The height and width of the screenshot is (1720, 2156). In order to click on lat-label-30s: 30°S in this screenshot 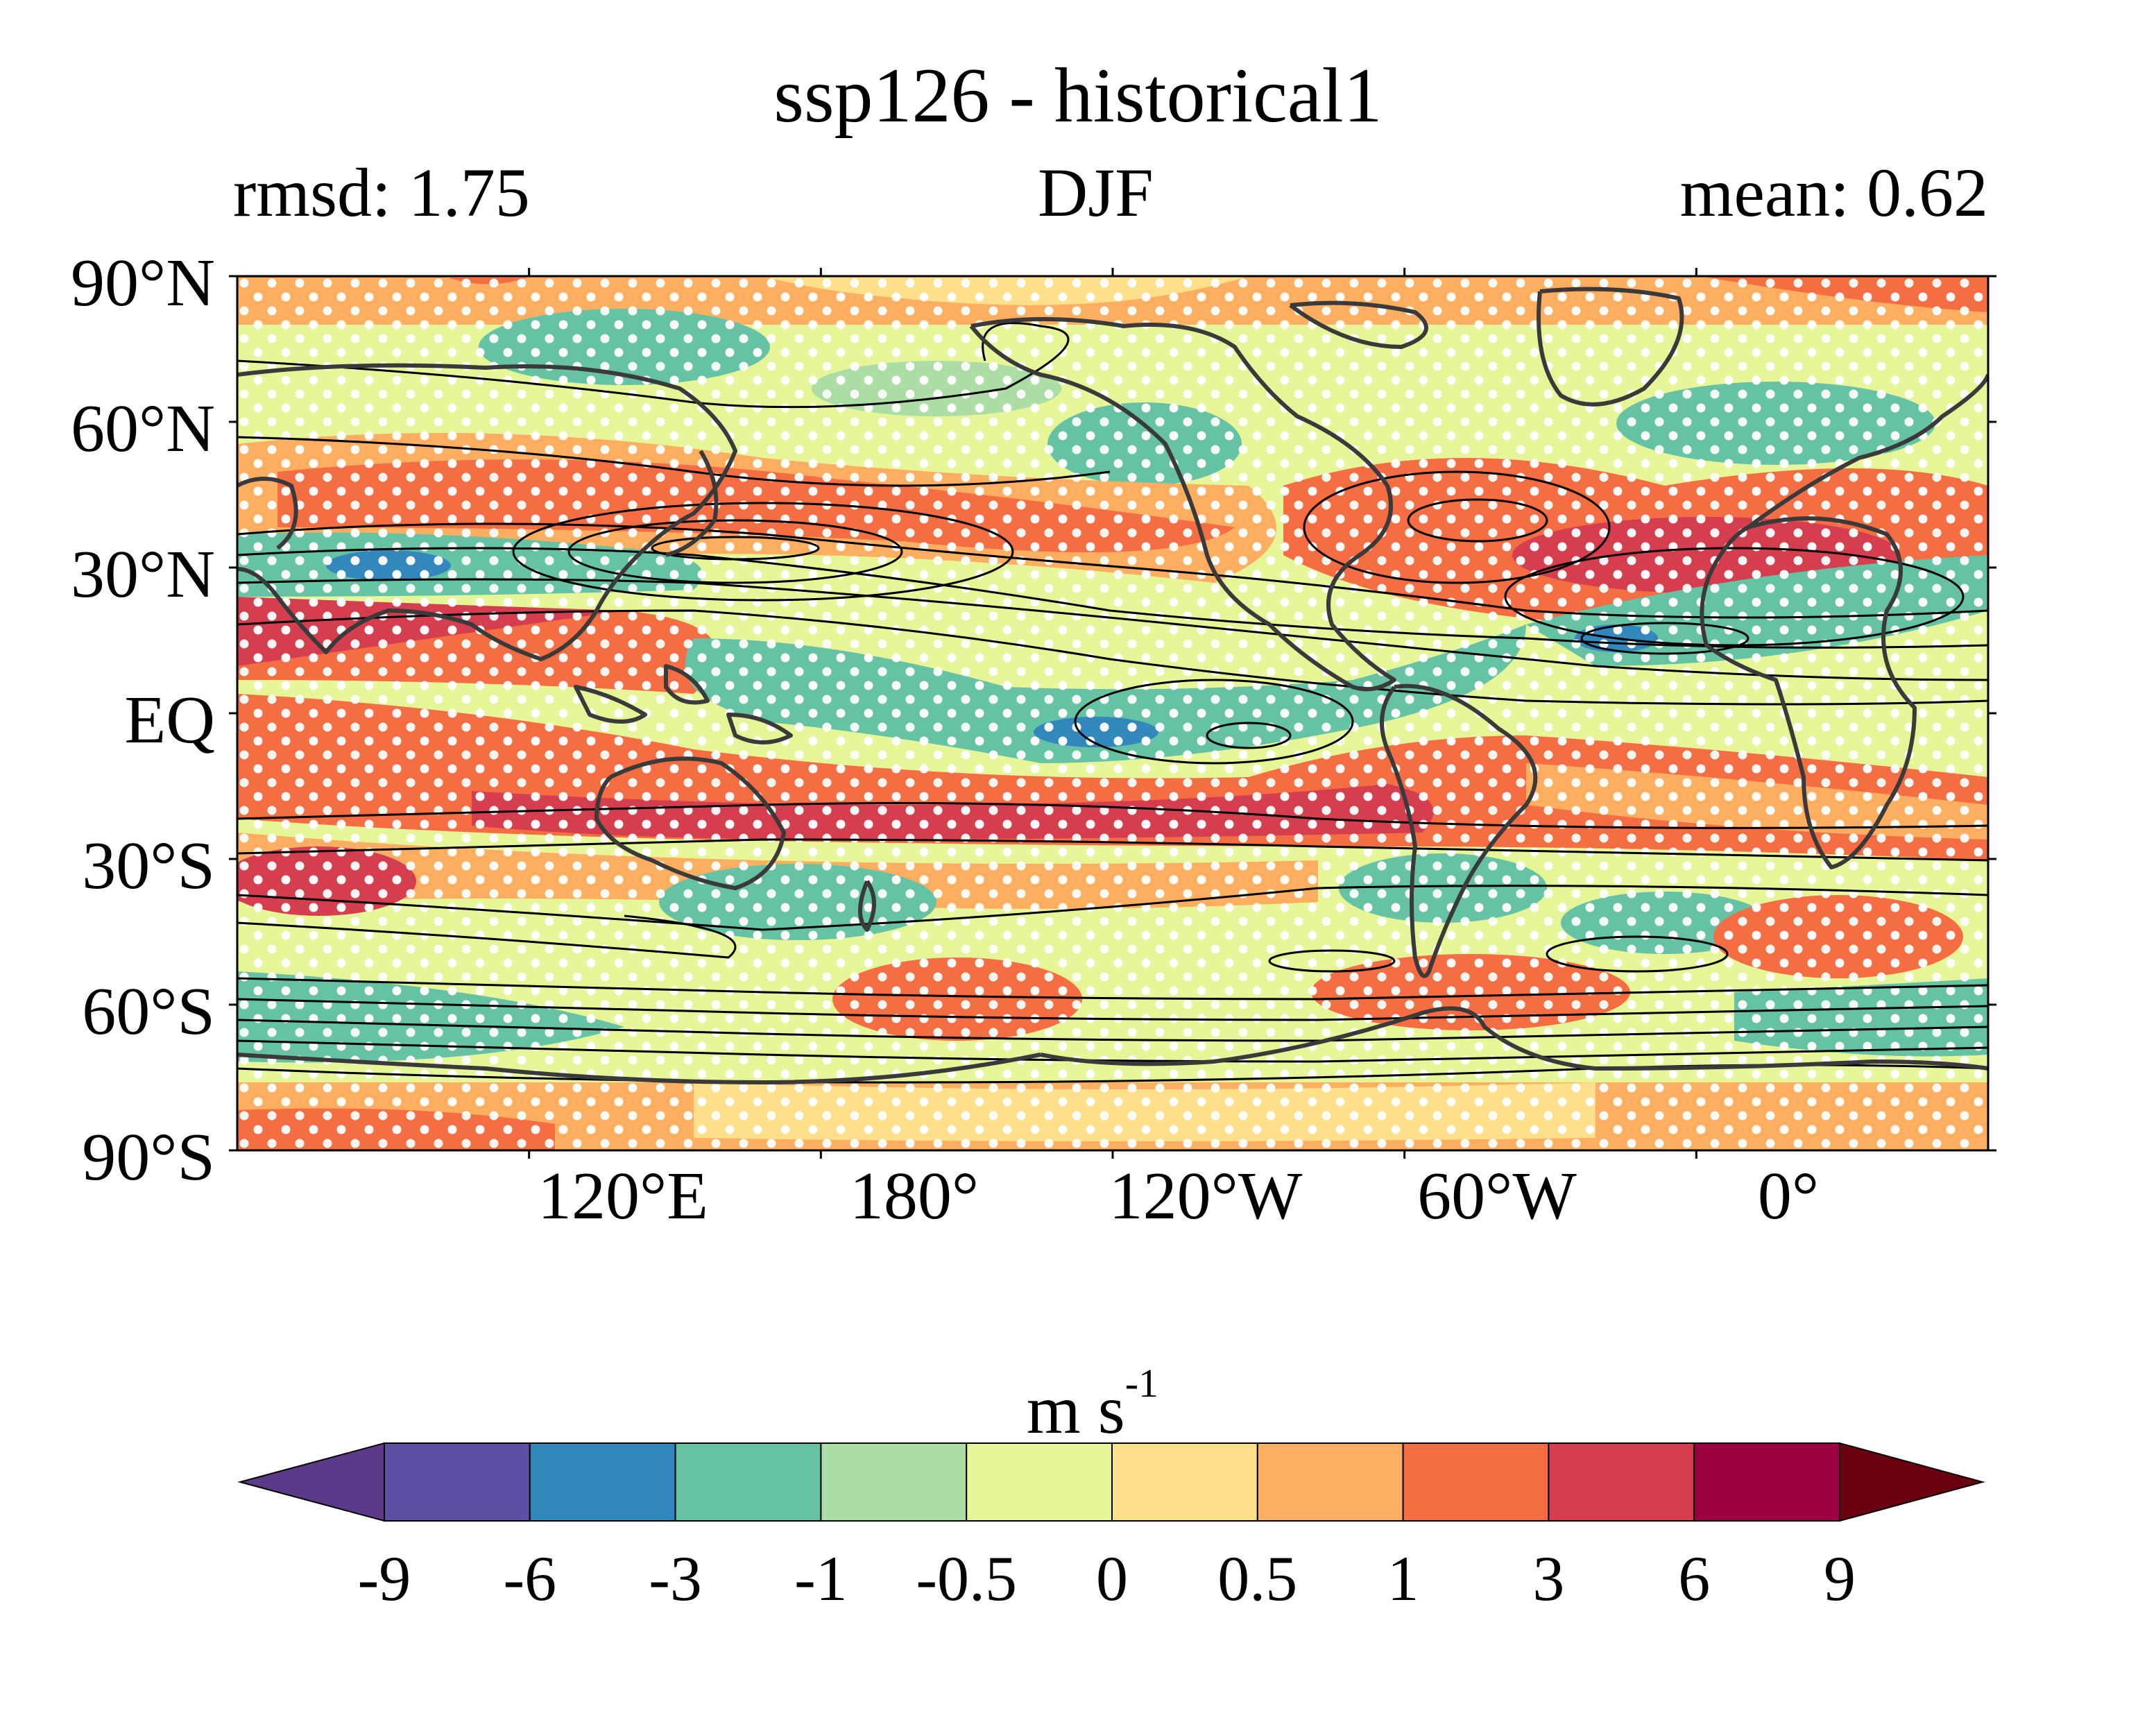, I will do `click(148, 865)`.